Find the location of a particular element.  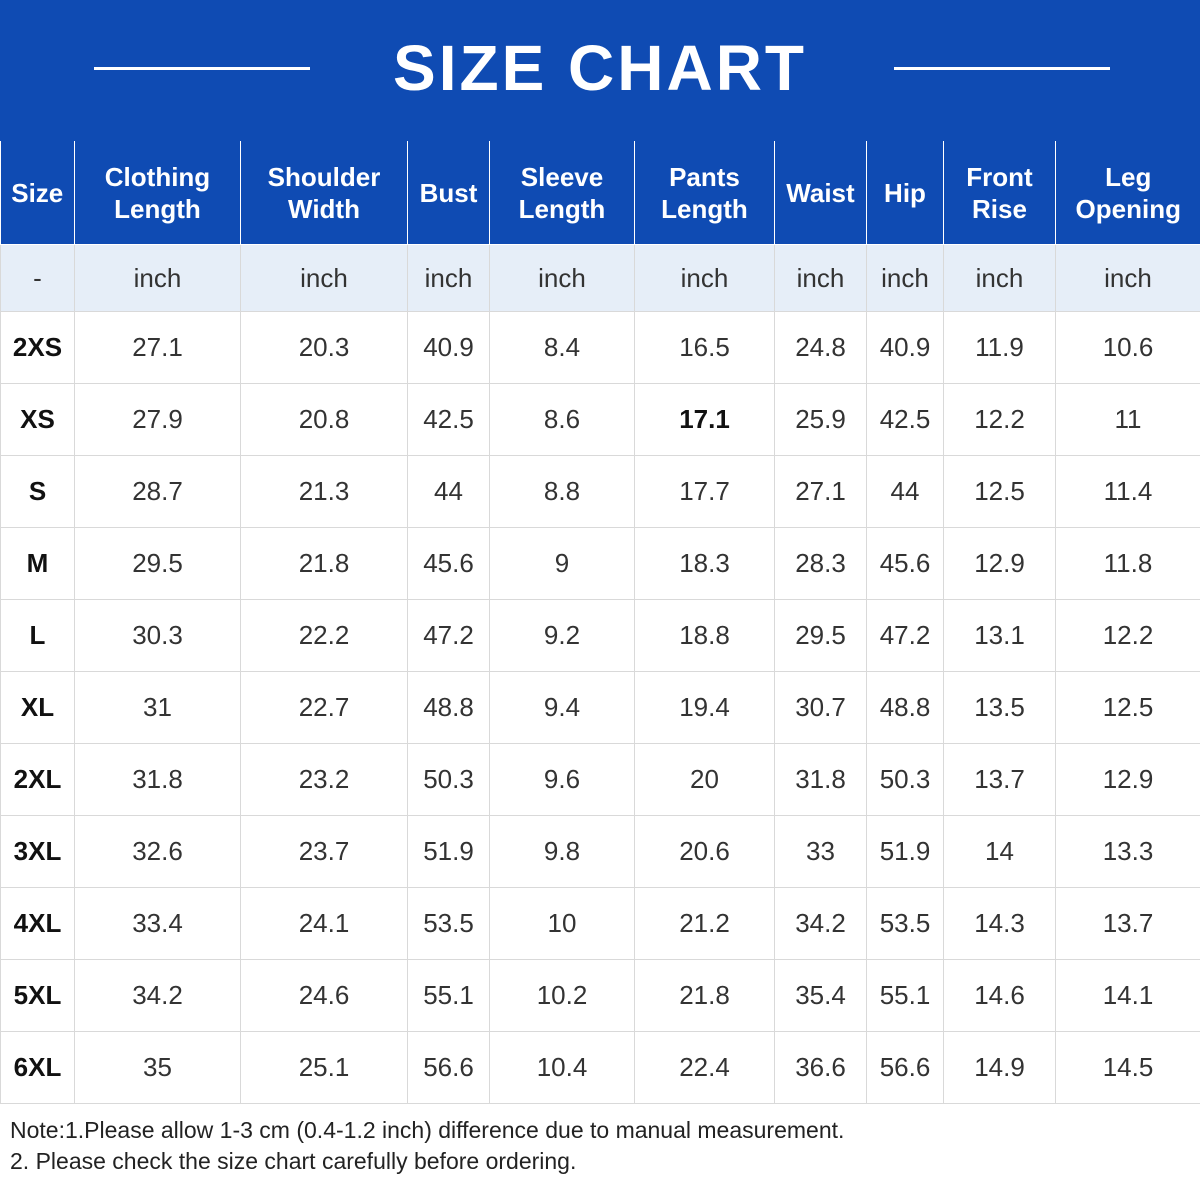

table-cell: 12.9 is located at coordinates (999, 563).